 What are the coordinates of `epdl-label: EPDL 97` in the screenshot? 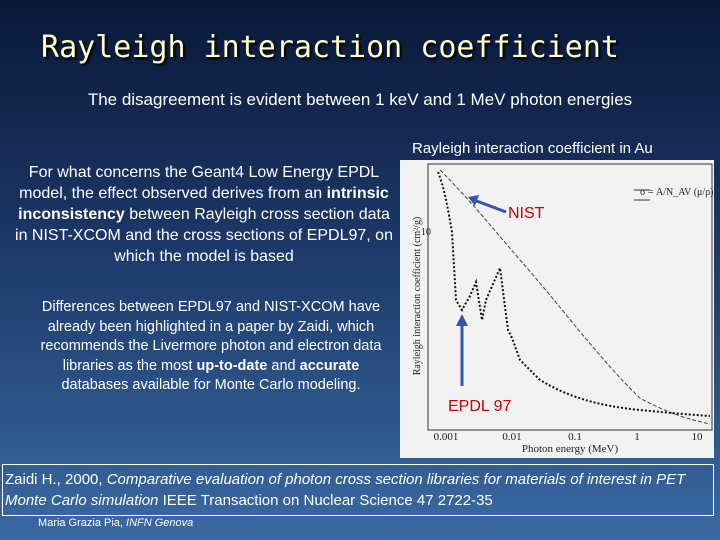 It's located at (480, 406).